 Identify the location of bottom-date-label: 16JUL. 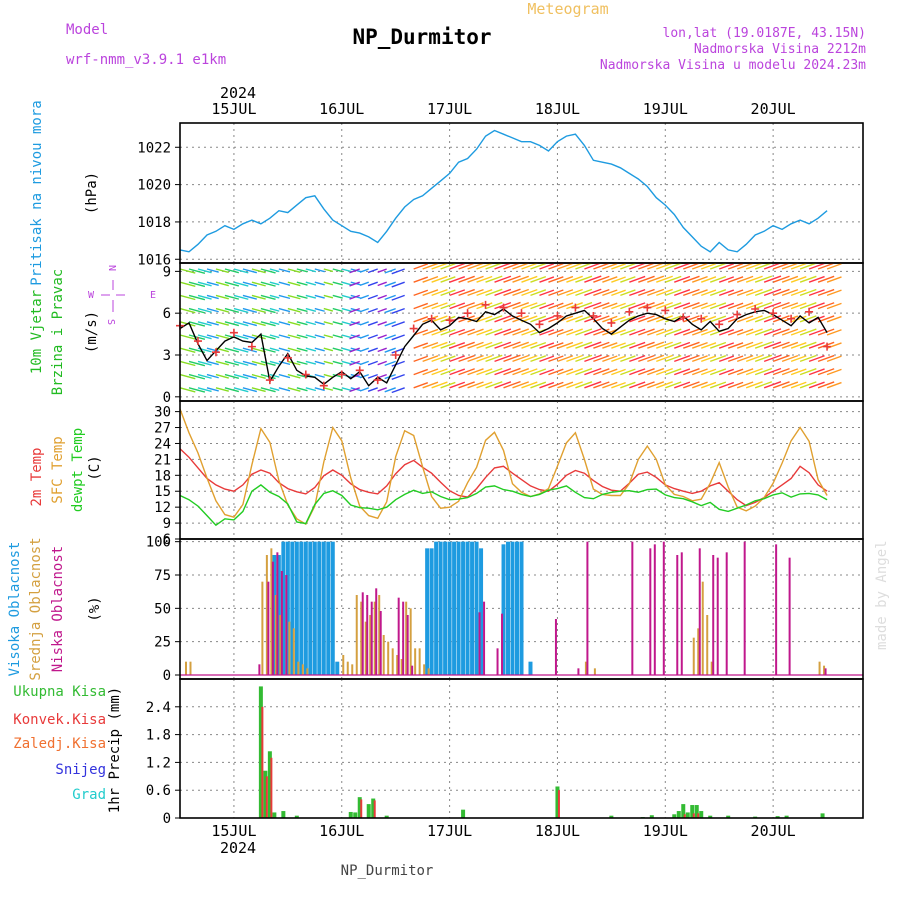
(341, 831).